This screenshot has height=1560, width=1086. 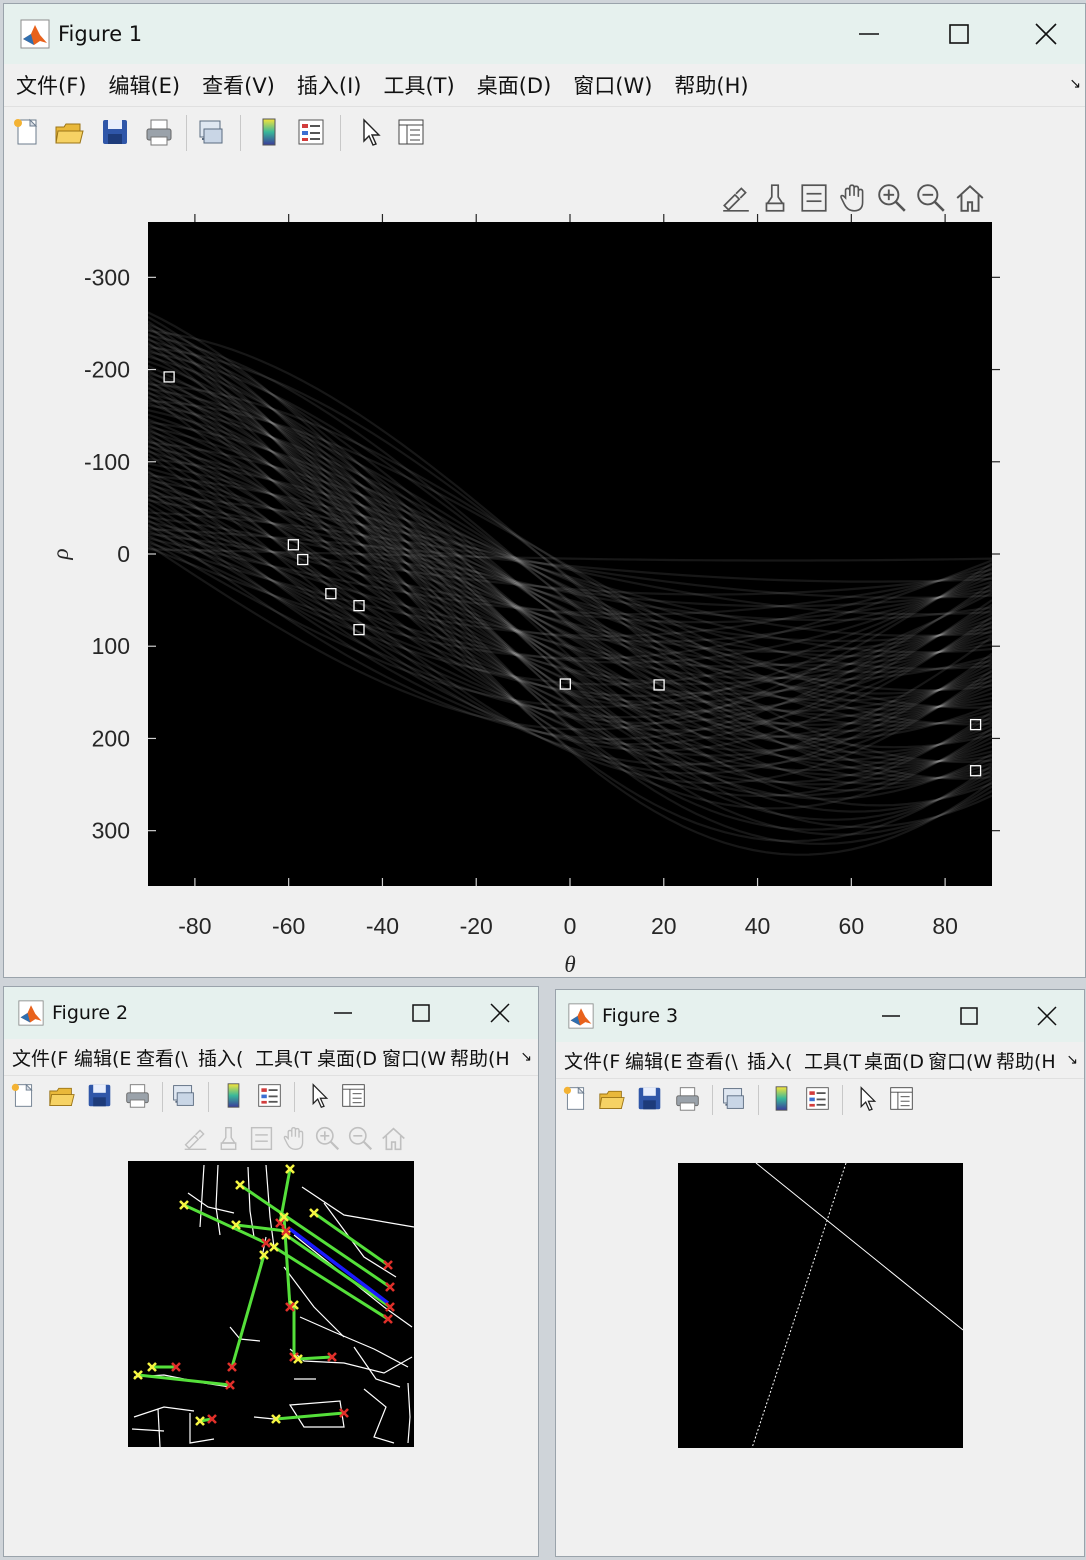 I want to click on menu-desktop: 桌面(D), so click(x=514, y=86).